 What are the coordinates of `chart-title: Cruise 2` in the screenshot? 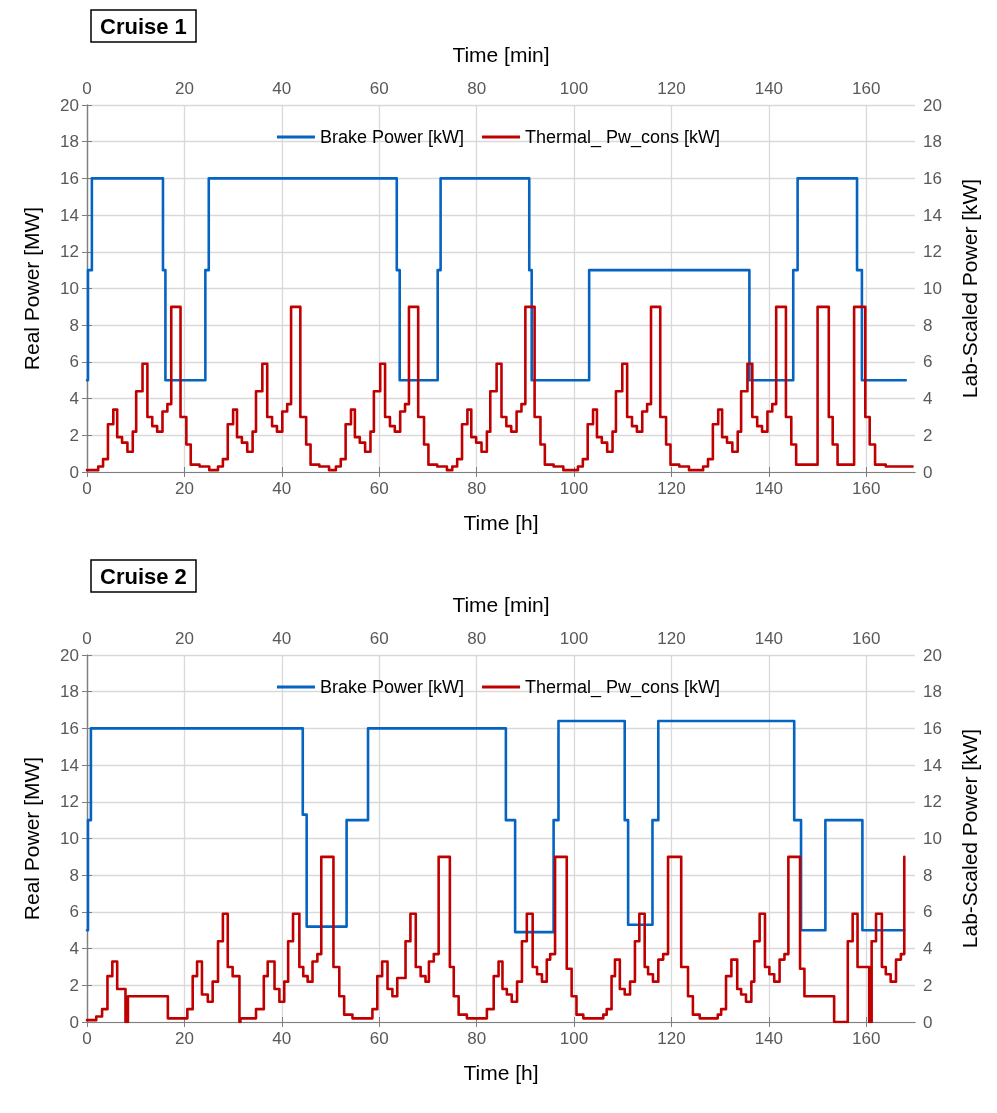 It's located at (143, 576).